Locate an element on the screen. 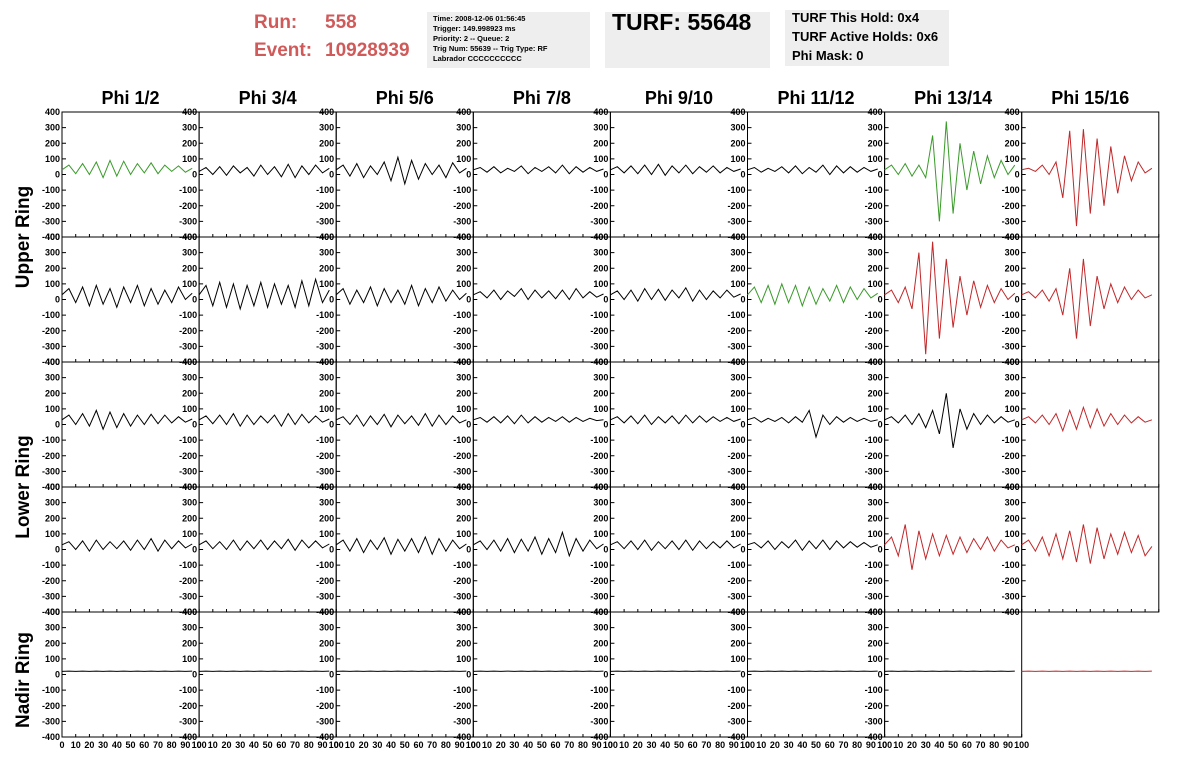 The height and width of the screenshot is (772, 1196). hold-line: TURF This Hold: 0x4 is located at coordinates (856, 17).